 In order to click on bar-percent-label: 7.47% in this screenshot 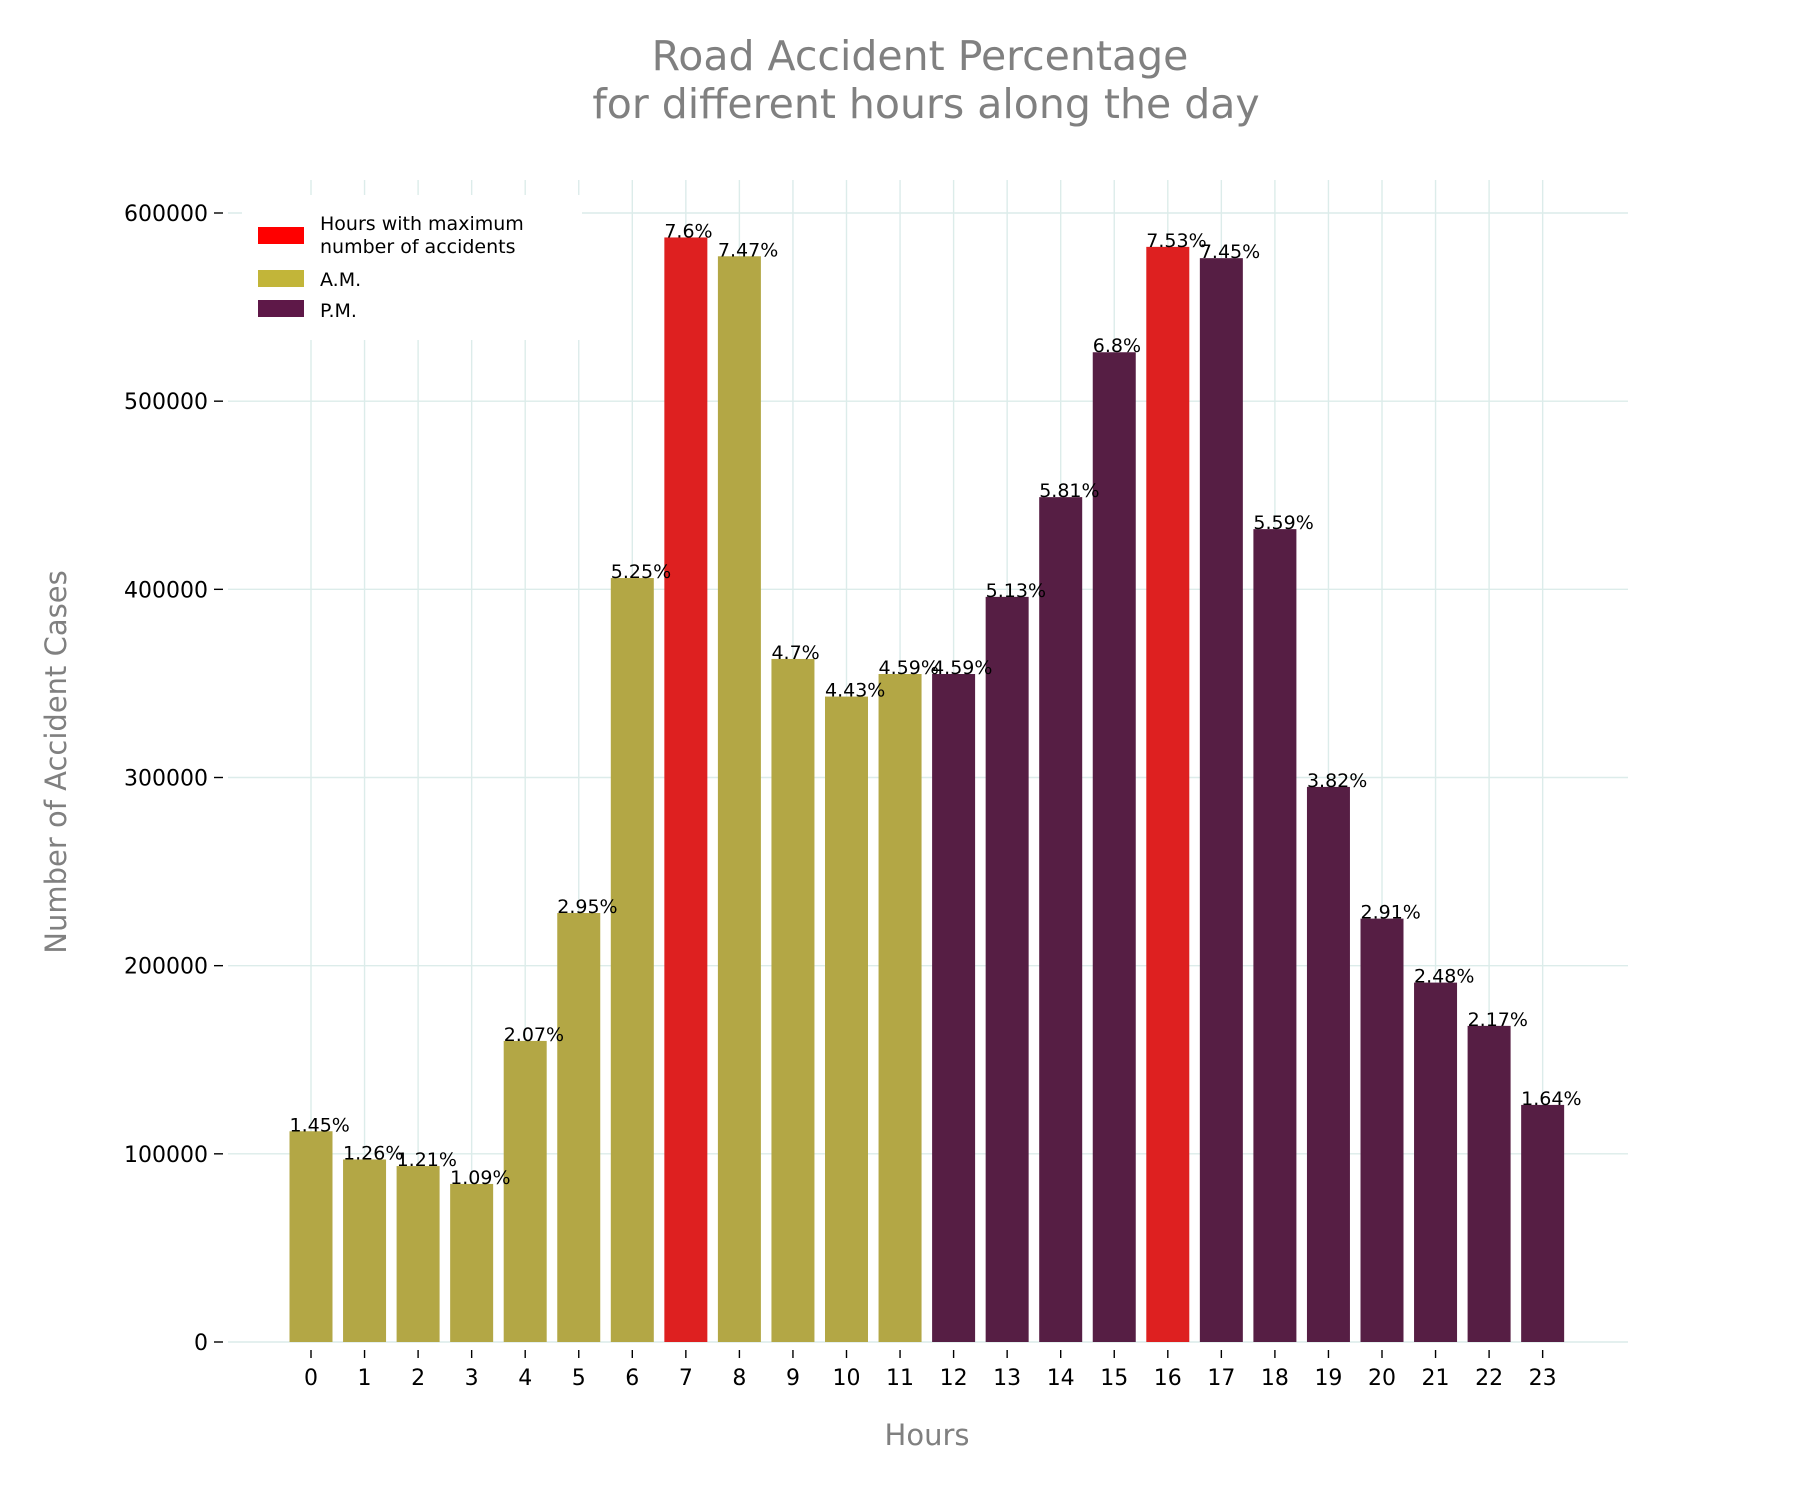, I will do `click(748, 250)`.